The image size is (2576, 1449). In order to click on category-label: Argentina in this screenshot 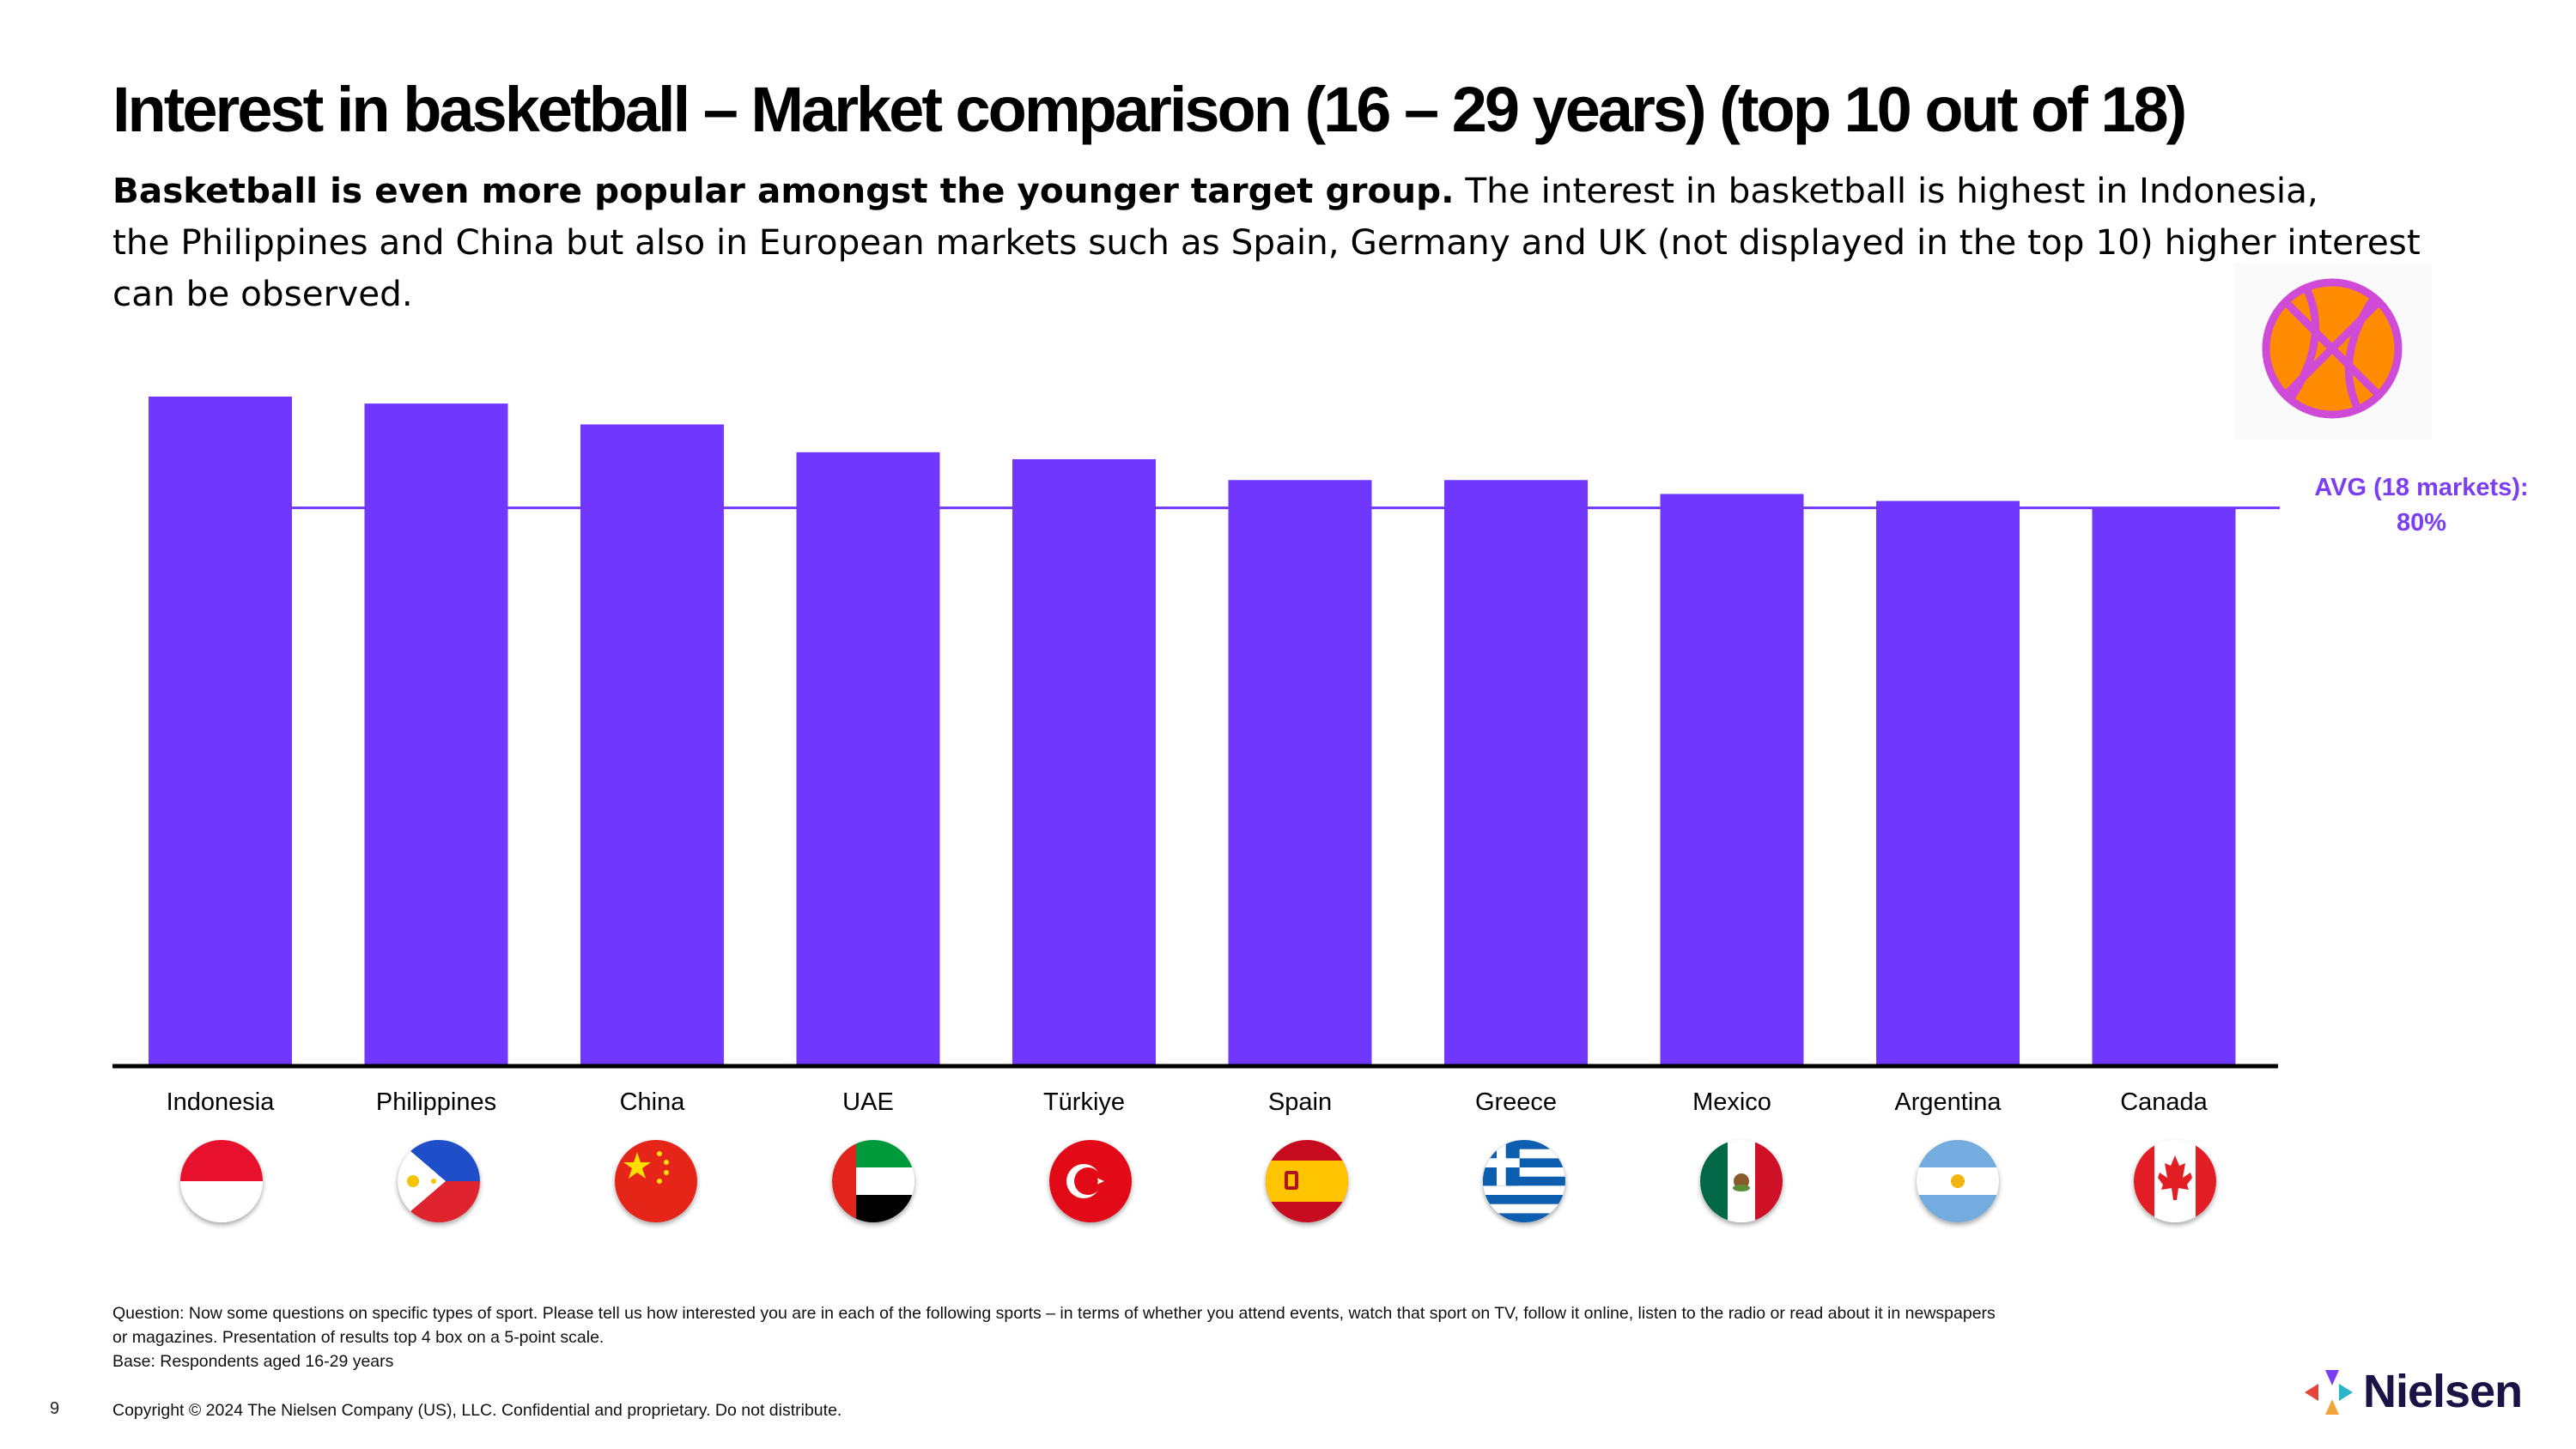, I will do `click(1948, 1102)`.